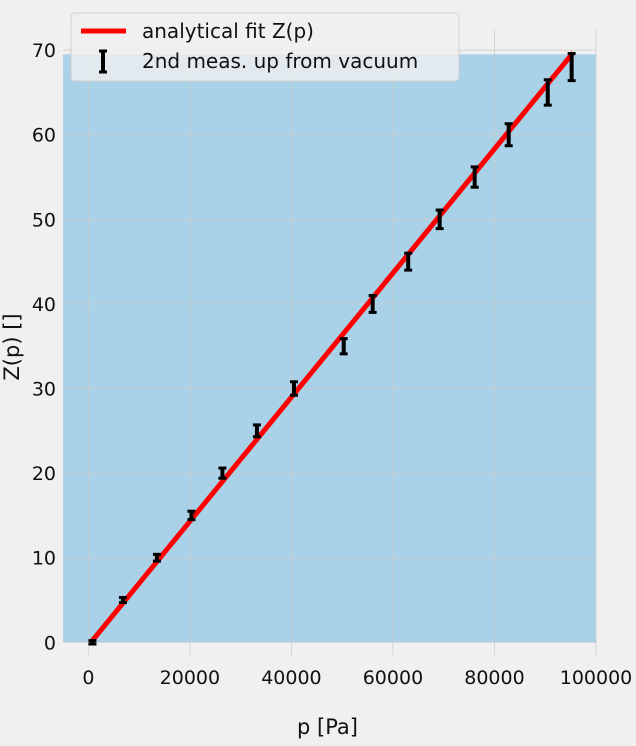 Image resolution: width=636 pixels, height=746 pixels. I want to click on legend-label-fit: analytical fit Z(p), so click(228, 31).